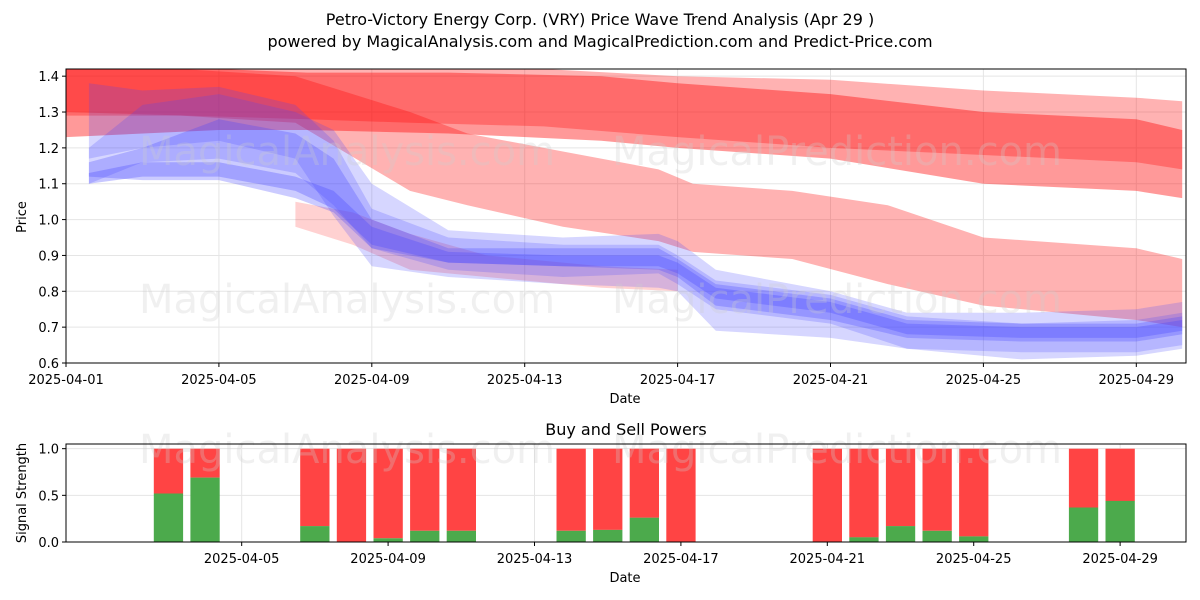 Image resolution: width=1200 pixels, height=600 pixels. I want to click on price-x-tick-label: 2025-04-17, so click(678, 380).